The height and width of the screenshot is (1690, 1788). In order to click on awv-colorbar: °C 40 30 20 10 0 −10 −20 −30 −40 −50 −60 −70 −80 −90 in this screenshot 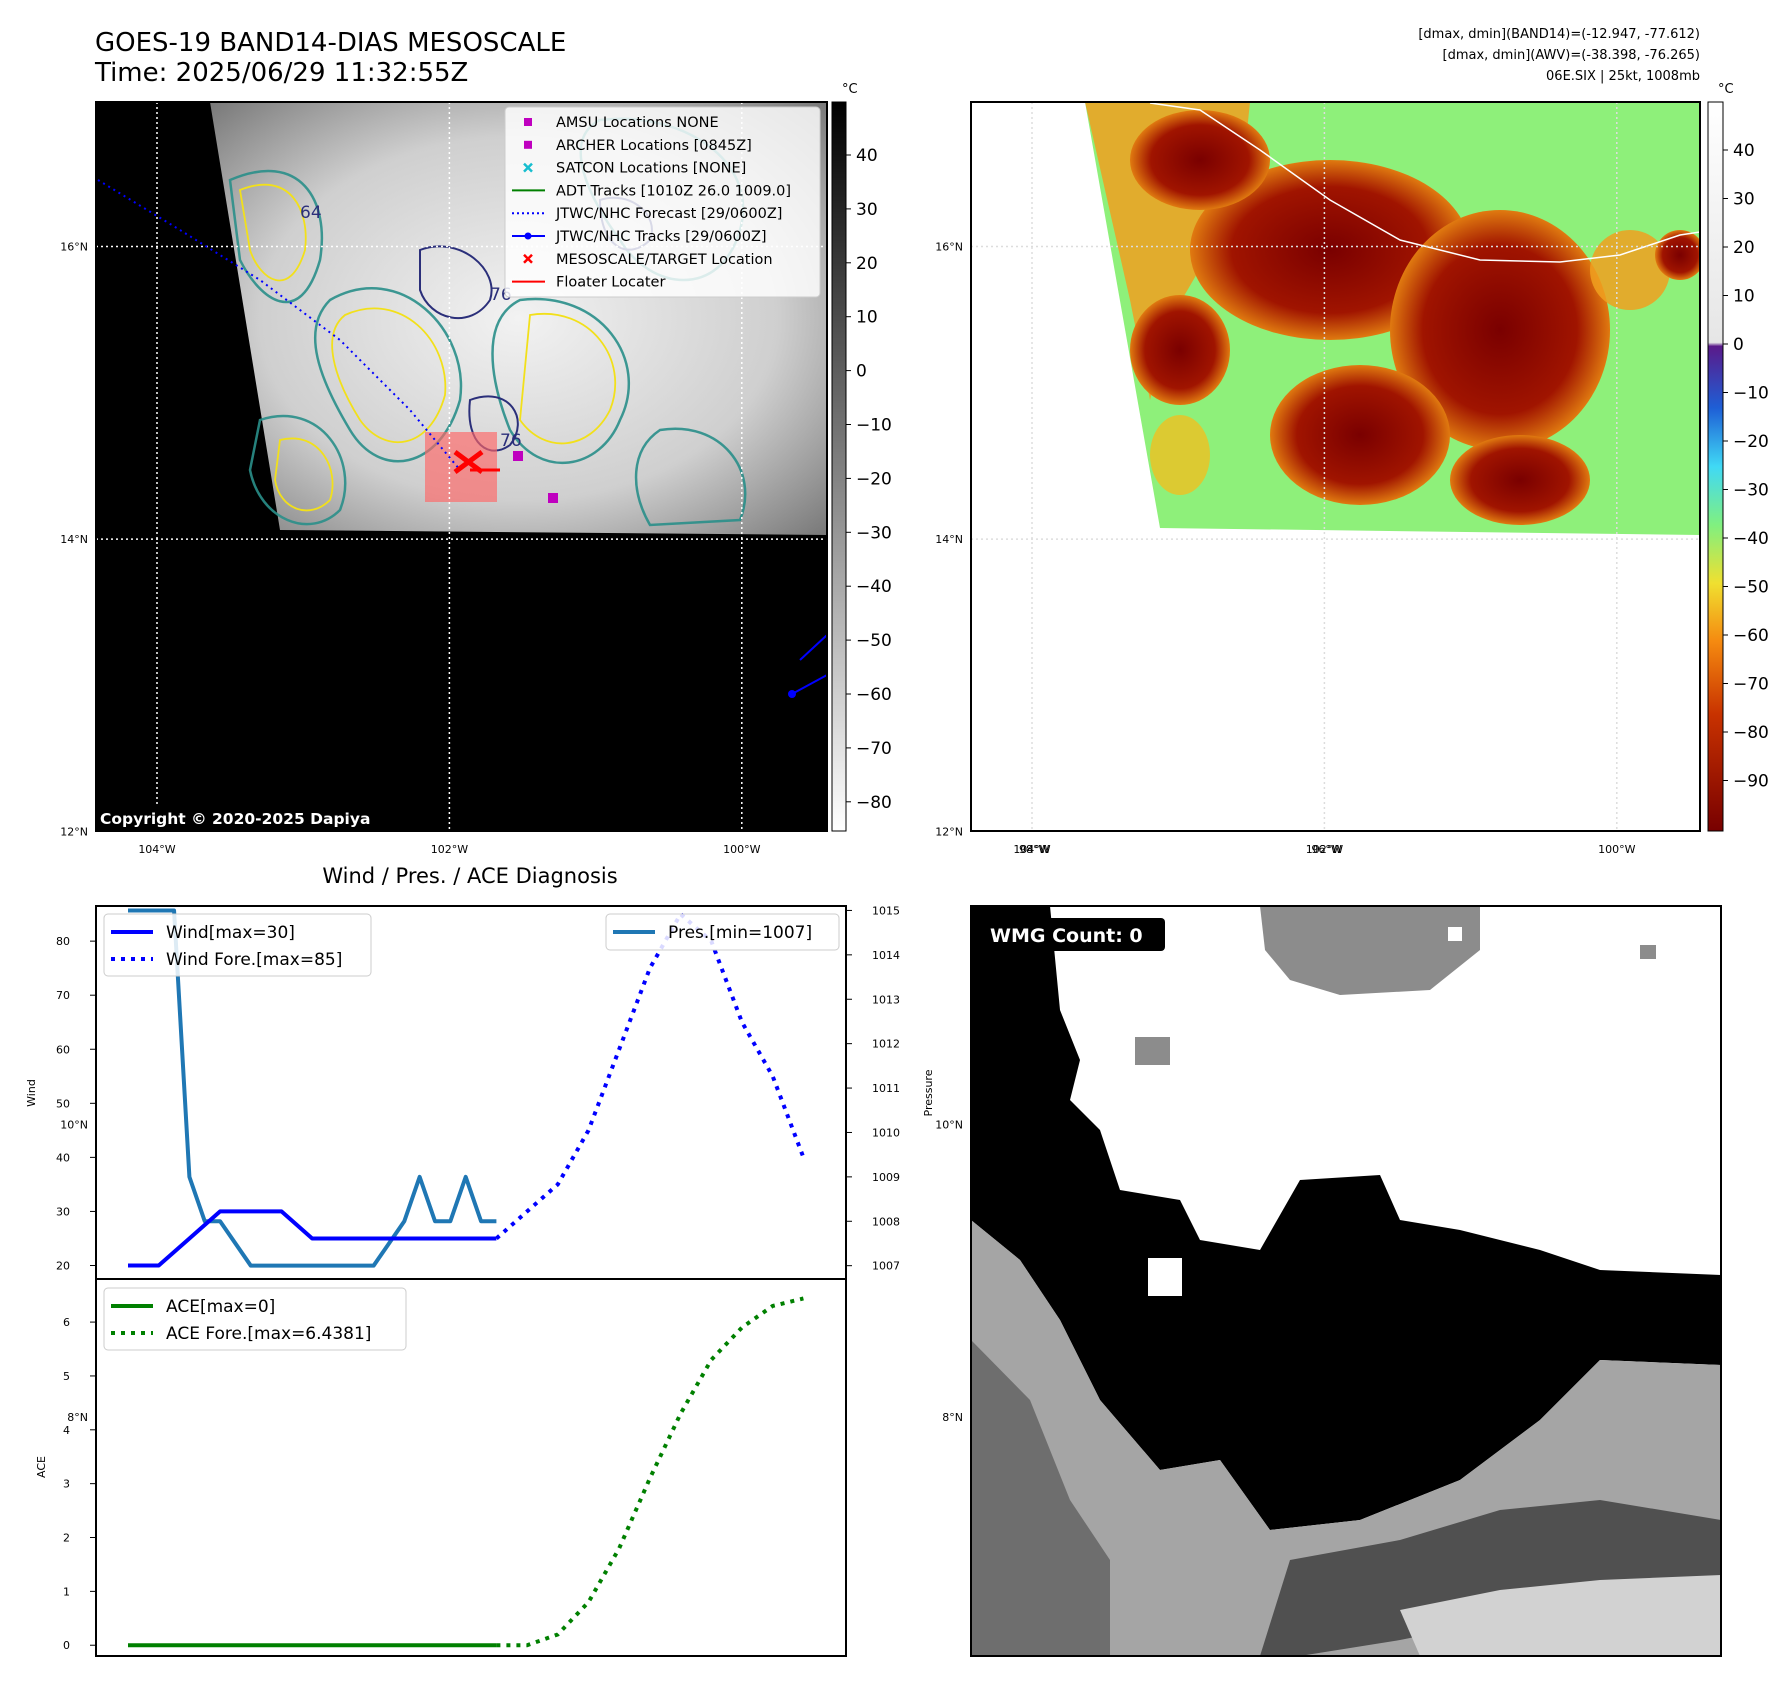, I will do `click(1738, 457)`.